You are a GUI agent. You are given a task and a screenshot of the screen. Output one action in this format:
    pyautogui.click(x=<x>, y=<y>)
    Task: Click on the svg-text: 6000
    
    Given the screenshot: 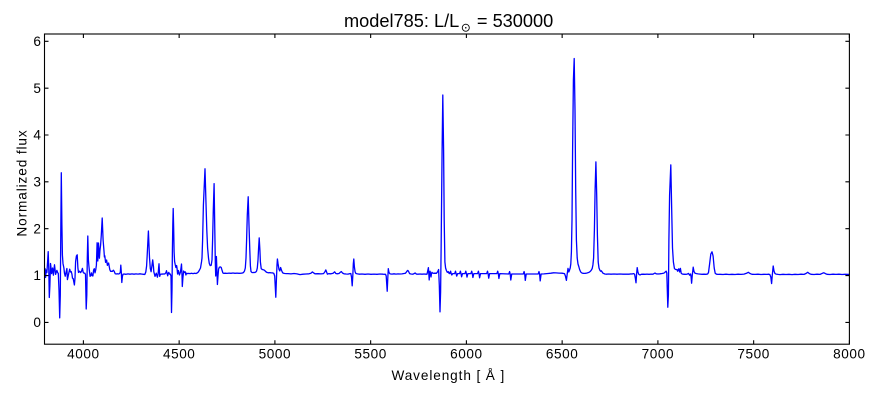 What is the action you would take?
    pyautogui.click(x=466, y=354)
    